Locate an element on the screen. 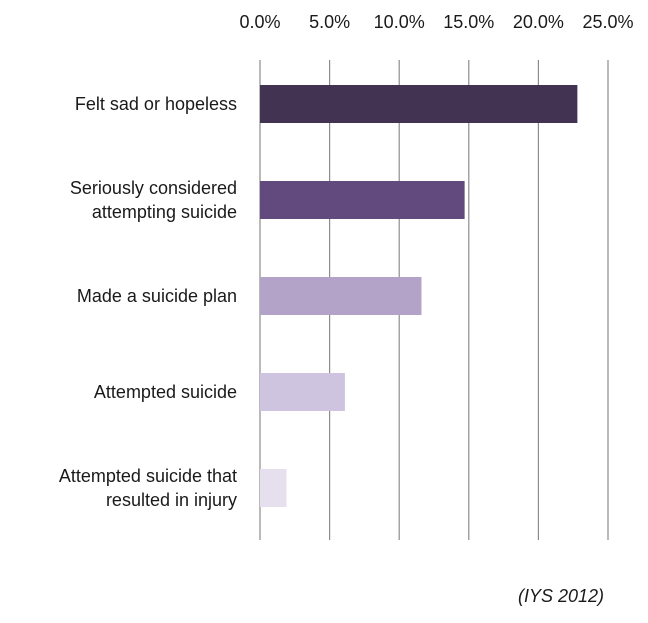  category-label-0: Felt sad or hopeless is located at coordinates (156, 104).